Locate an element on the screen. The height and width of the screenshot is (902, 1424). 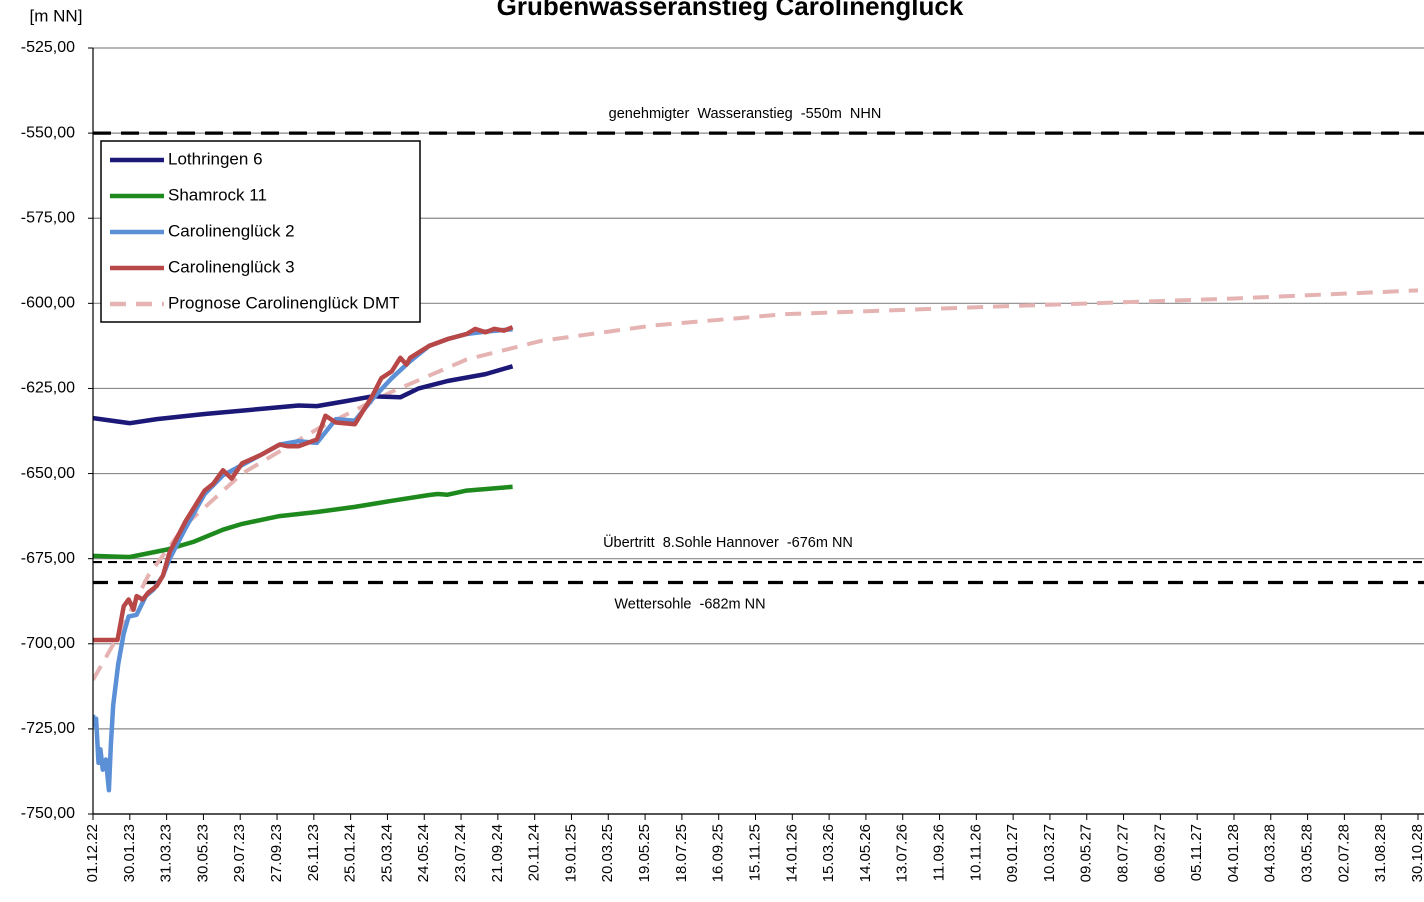
x-tick-label: 19.01.25 is located at coordinates (570, 853).